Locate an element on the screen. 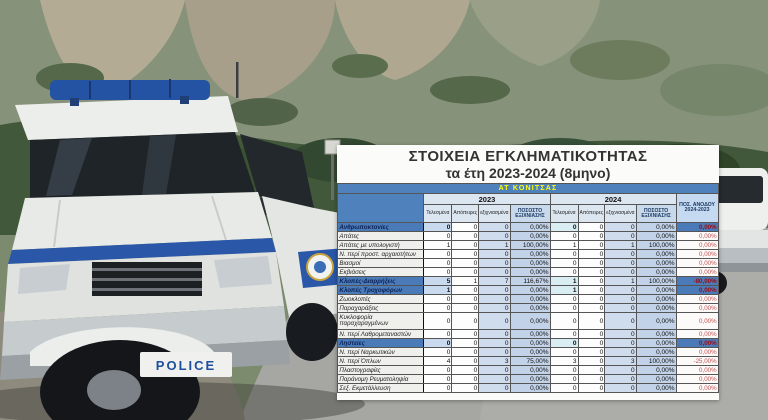  side-window is located at coordinates (277, 171).